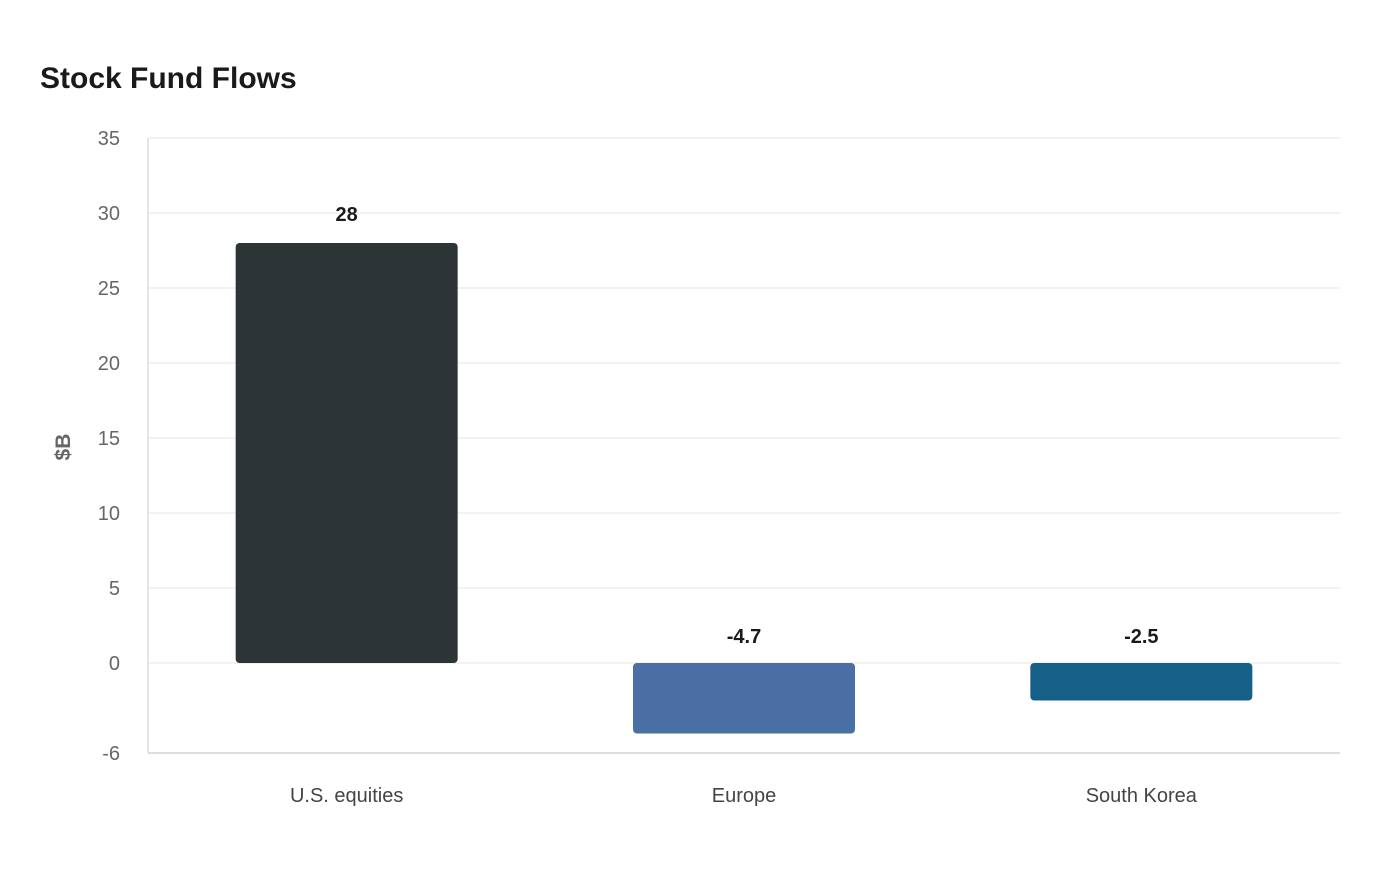  I want to click on y-tick-label: 30, so click(109, 214).